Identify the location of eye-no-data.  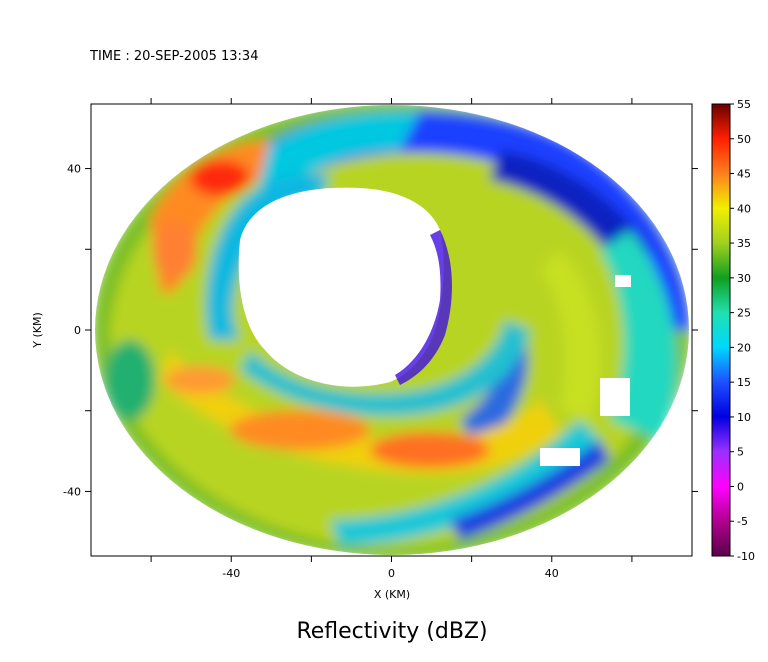
(341, 287).